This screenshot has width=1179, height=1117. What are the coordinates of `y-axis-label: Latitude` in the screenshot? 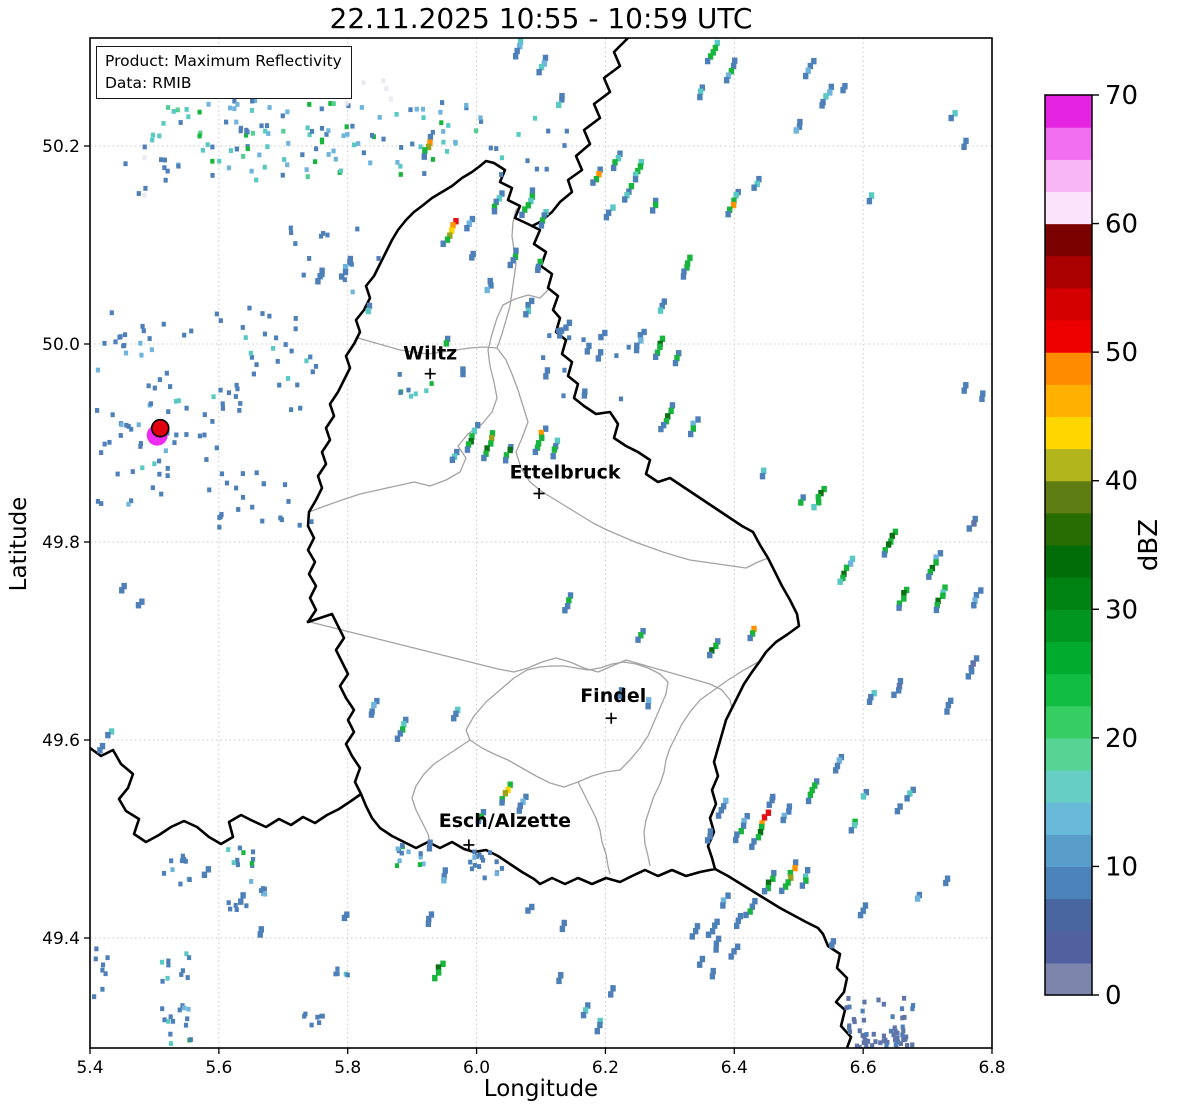 It's located at (19, 544).